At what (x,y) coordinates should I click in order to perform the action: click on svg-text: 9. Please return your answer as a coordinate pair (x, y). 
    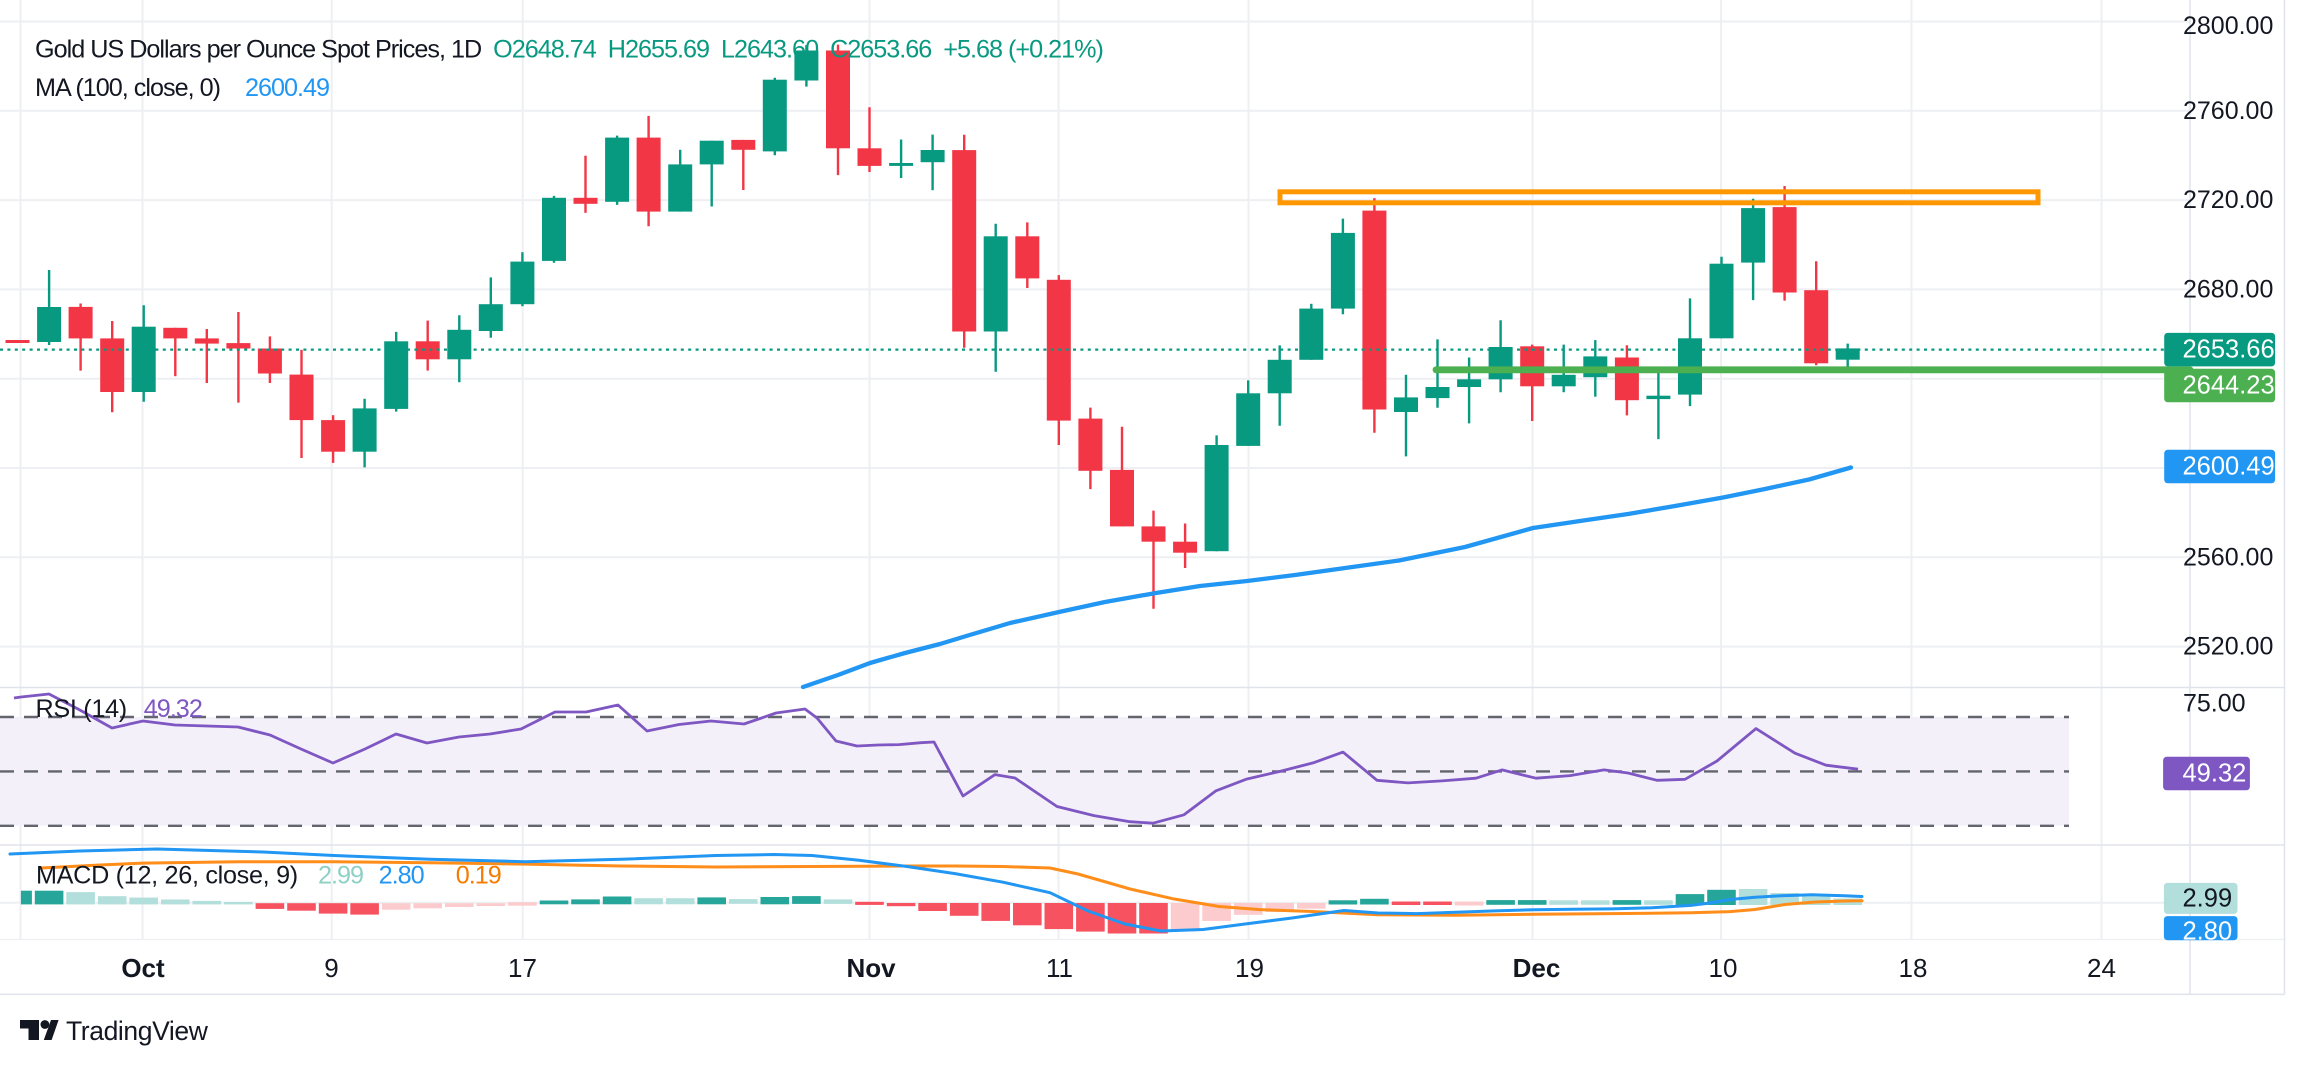
    Looking at the image, I should click on (331, 968).